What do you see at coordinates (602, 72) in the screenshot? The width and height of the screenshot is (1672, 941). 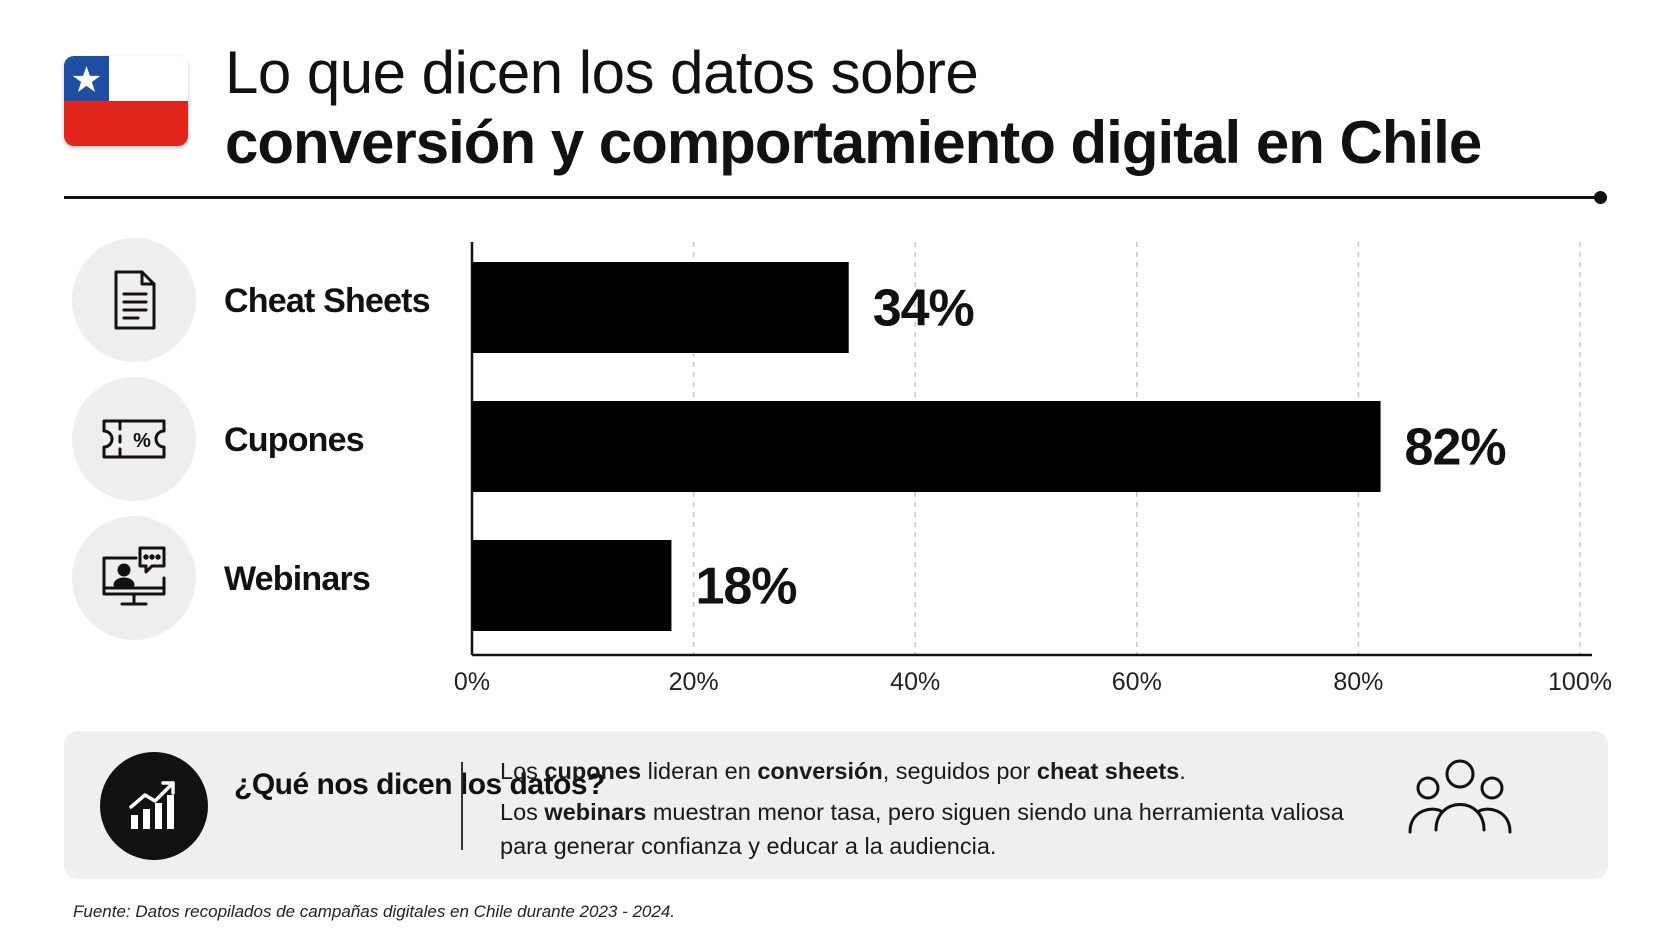 I see `page-title-line1: Lo que dicen los datos sobre` at bounding box center [602, 72].